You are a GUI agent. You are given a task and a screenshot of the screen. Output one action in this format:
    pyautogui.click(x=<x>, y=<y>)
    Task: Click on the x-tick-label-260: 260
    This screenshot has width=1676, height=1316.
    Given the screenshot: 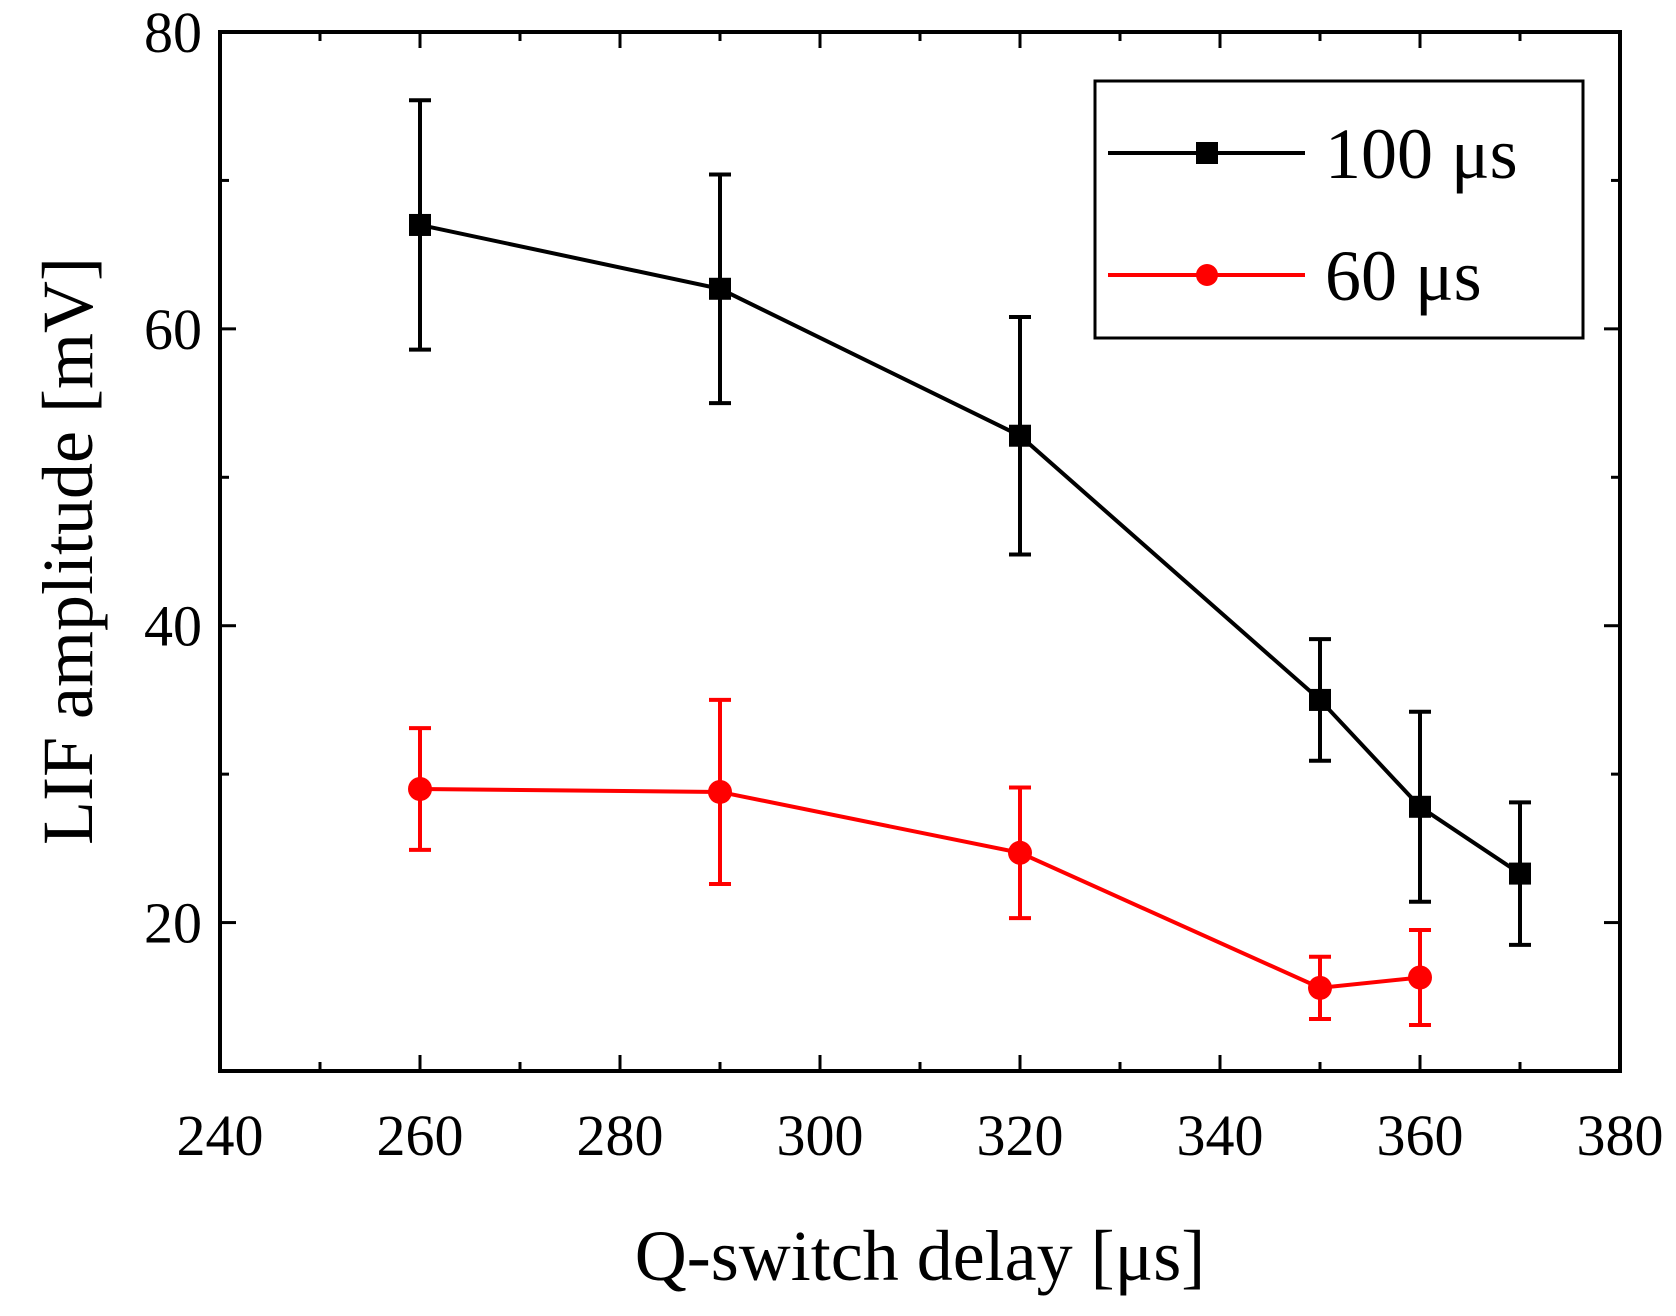 What is the action you would take?
    pyautogui.click(x=420, y=1135)
    